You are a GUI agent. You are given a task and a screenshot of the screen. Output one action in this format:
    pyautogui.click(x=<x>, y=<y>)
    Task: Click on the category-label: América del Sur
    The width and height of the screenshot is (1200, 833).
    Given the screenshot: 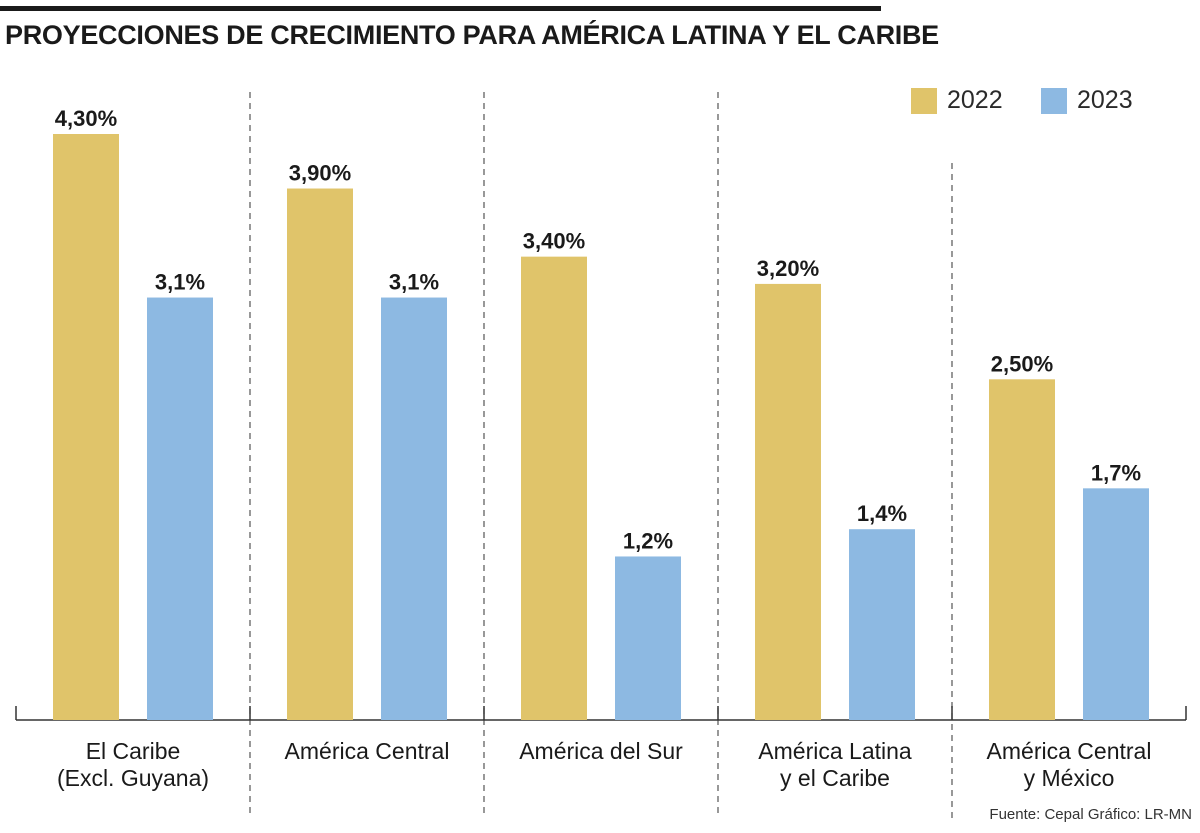 What is the action you would take?
    pyautogui.click(x=601, y=751)
    